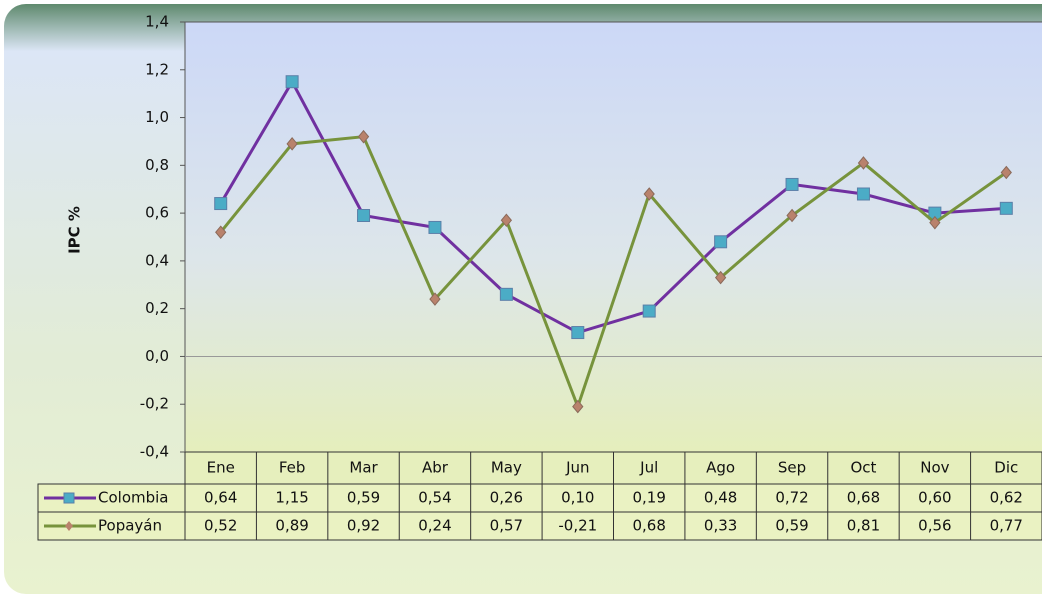  What do you see at coordinates (157, 165) in the screenshot?
I see `y-tick-label: 0,8` at bounding box center [157, 165].